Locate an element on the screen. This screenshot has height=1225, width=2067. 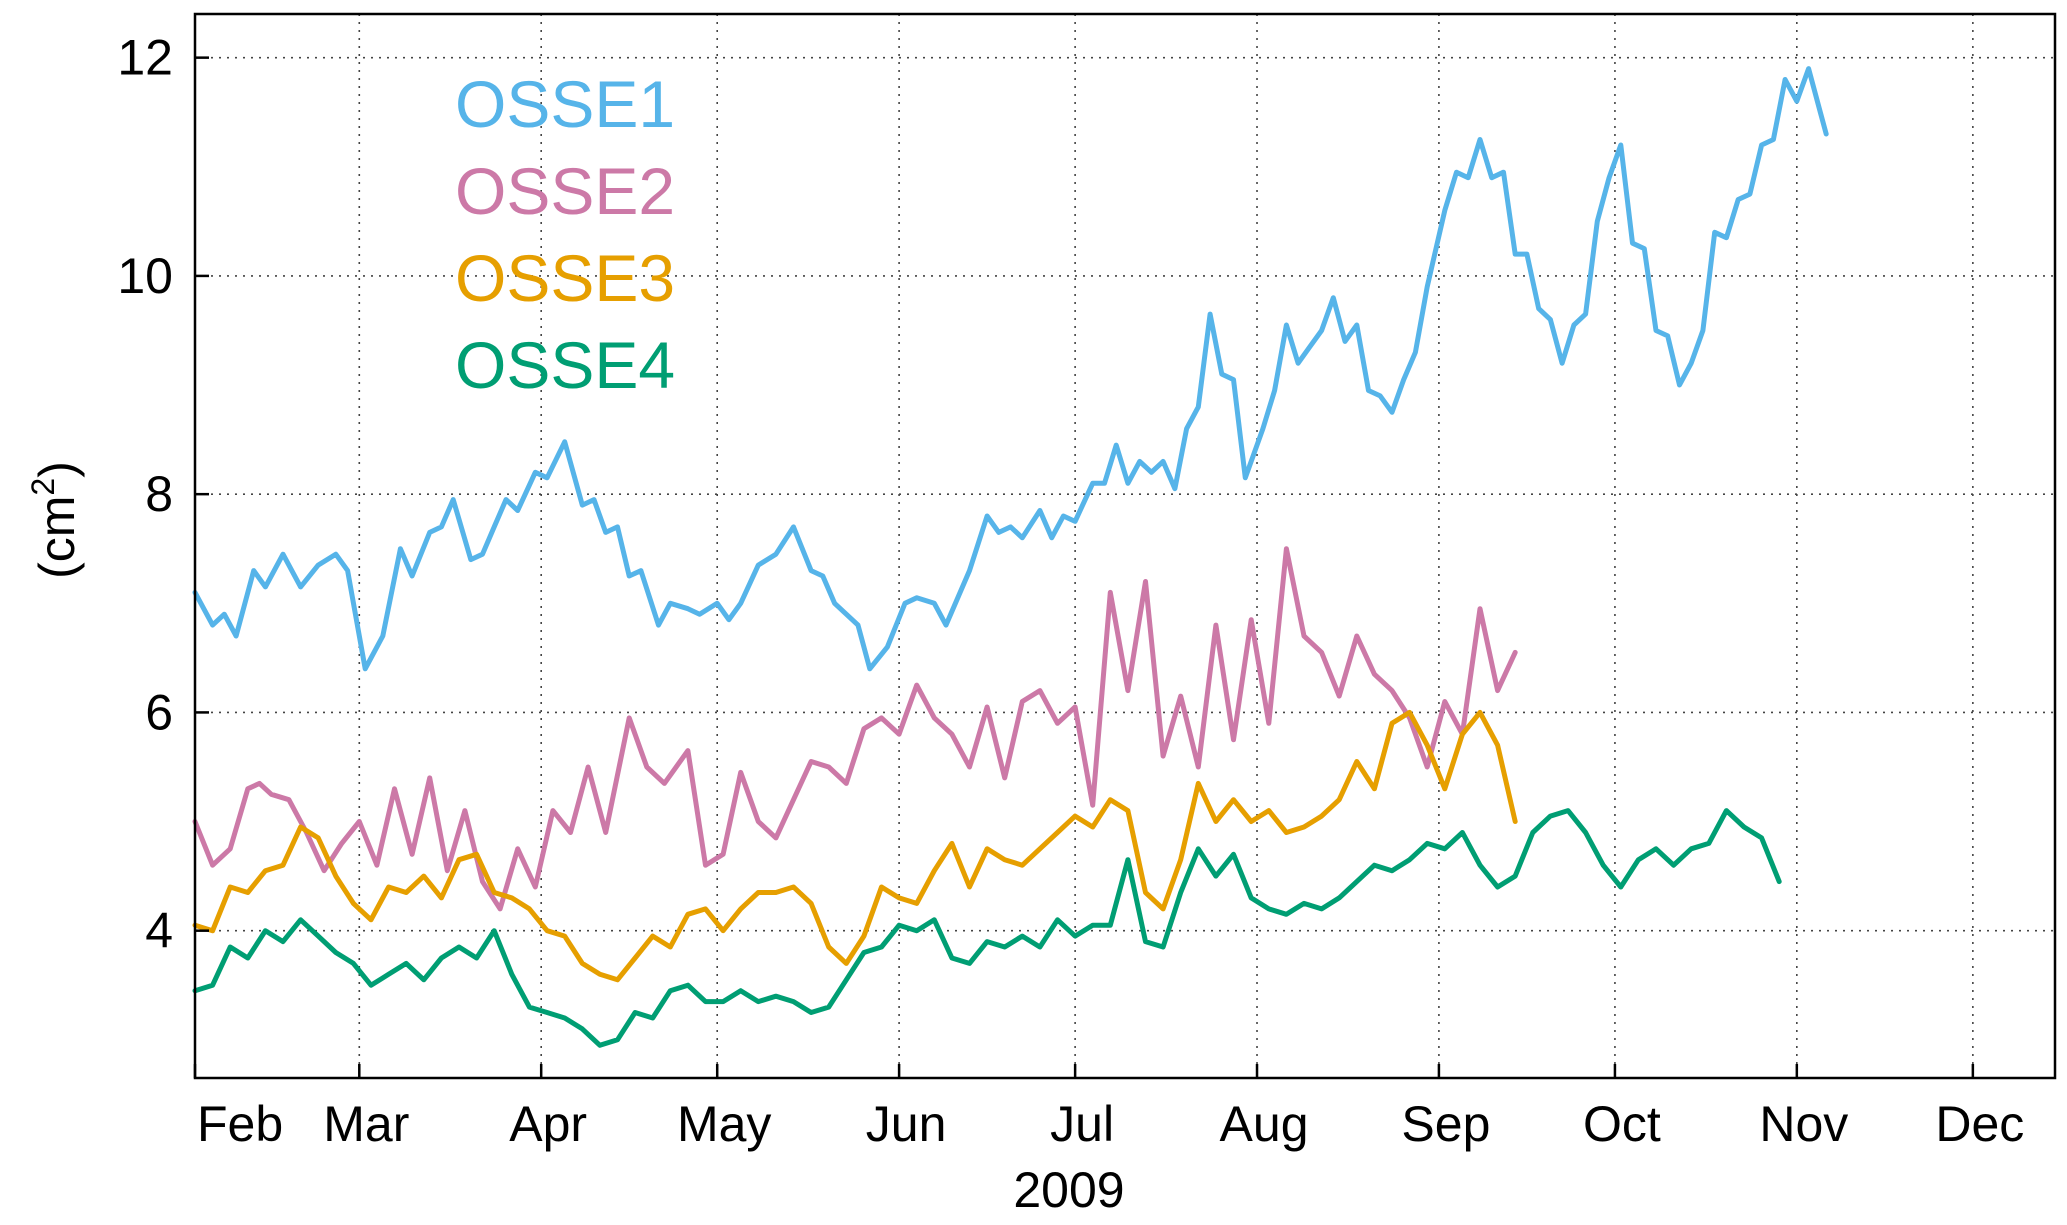
x-tick-label: Oct is located at coordinates (1622, 1124).